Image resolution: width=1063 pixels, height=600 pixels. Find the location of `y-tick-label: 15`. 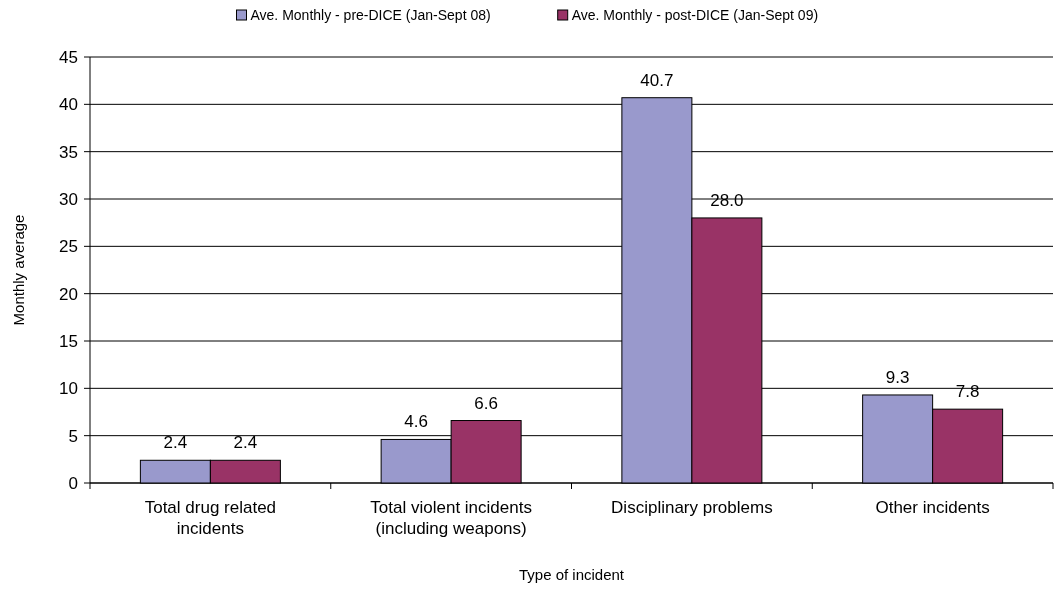

y-tick-label: 15 is located at coordinates (68, 341).